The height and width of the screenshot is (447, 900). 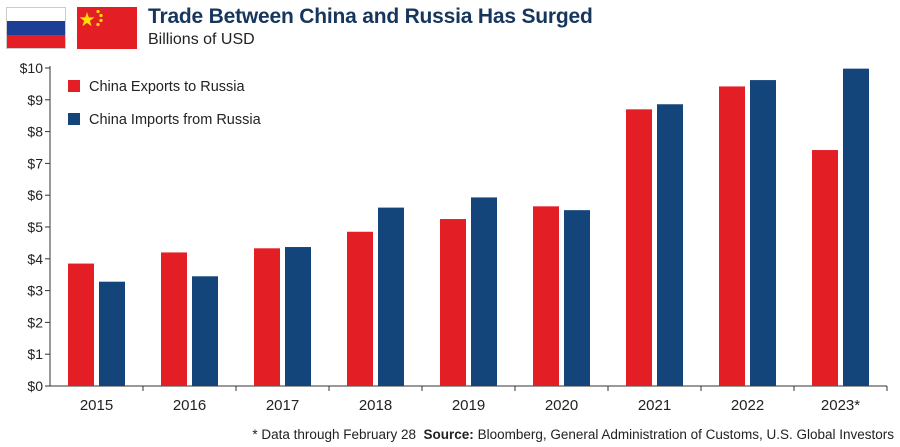 What do you see at coordinates (35, 322) in the screenshot?
I see `y-tick-label: $2` at bounding box center [35, 322].